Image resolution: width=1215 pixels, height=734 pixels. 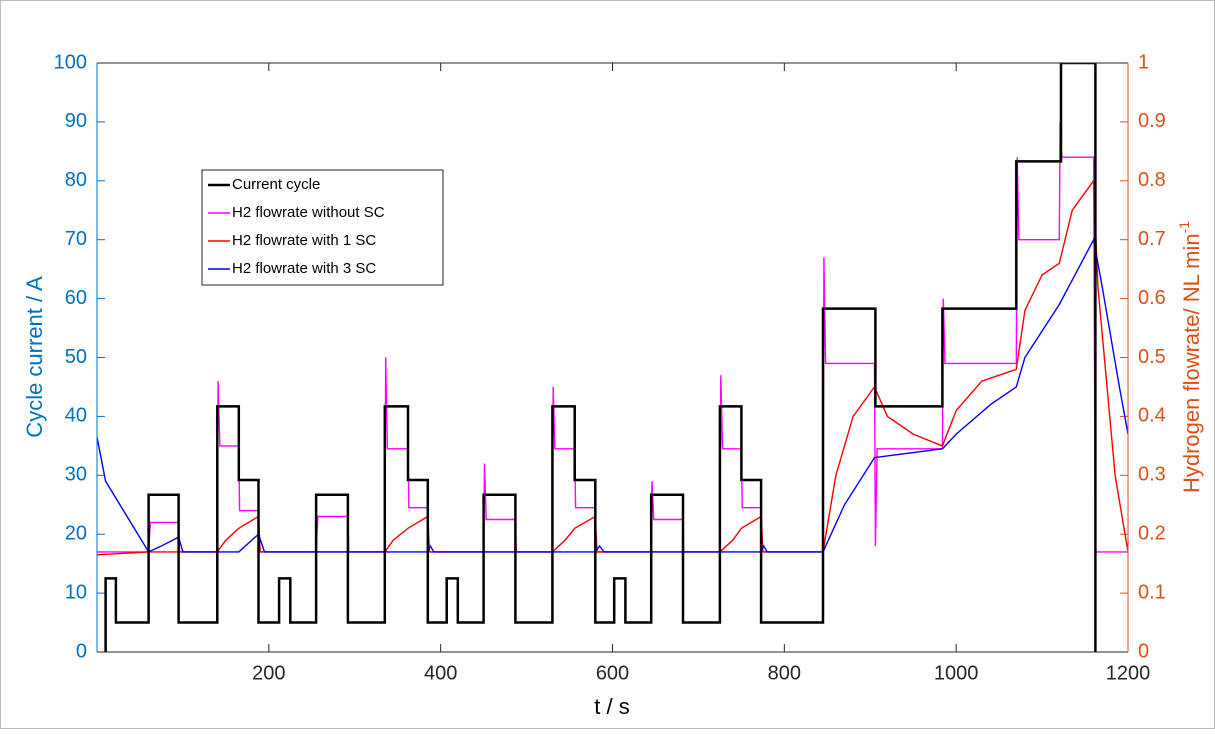 I want to click on x-tick-label: 1200, so click(x=1128, y=673).